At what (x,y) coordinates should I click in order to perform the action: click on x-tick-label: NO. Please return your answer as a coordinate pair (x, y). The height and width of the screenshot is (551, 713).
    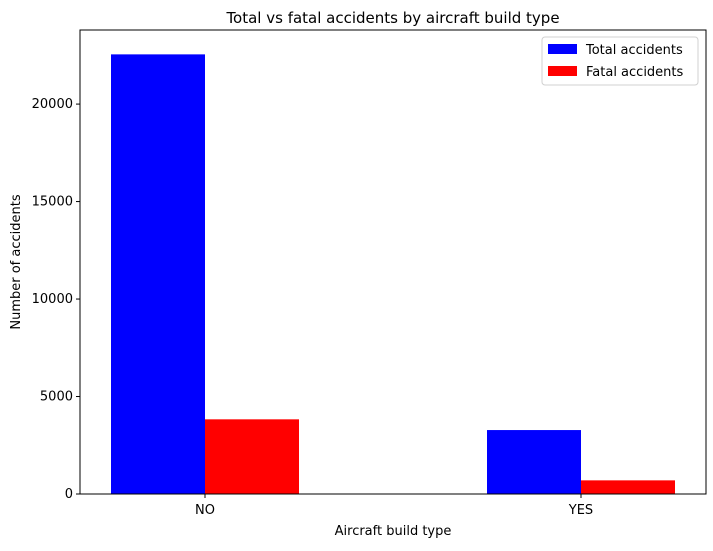
    Looking at the image, I should click on (205, 510).